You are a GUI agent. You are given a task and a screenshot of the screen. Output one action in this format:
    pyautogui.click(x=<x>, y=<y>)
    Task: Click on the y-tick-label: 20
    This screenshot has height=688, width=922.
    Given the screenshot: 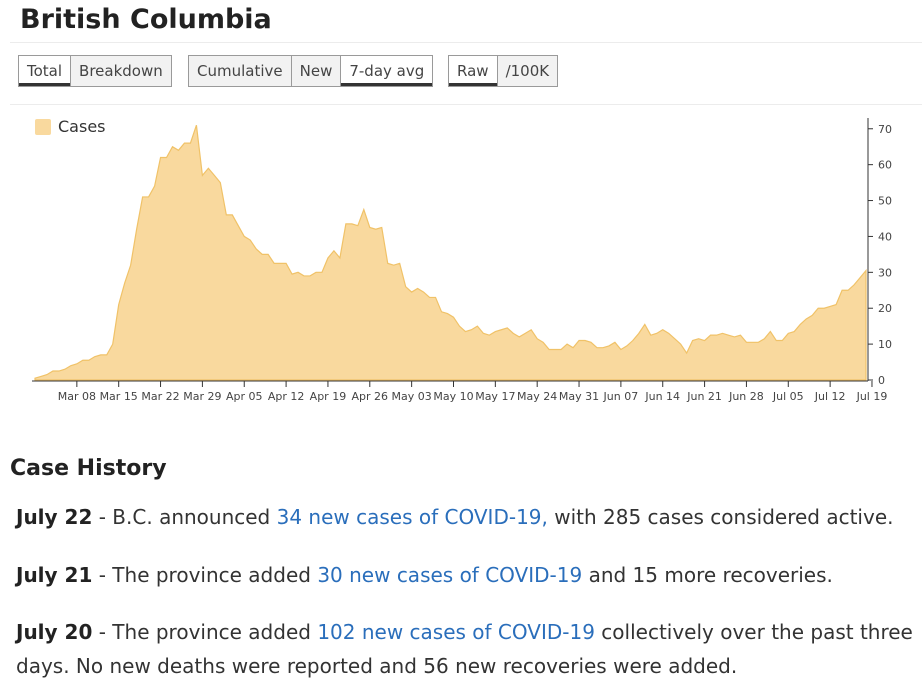 What is the action you would take?
    pyautogui.click(x=885, y=308)
    